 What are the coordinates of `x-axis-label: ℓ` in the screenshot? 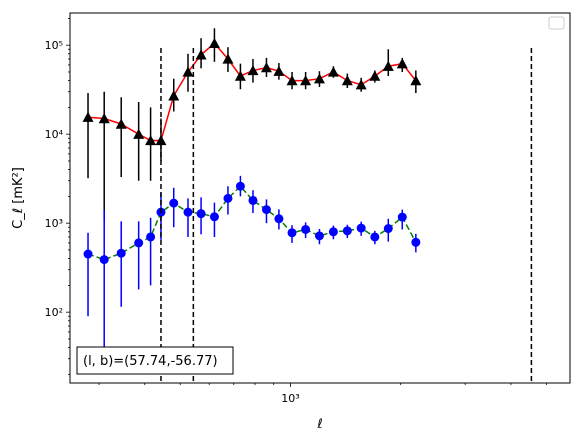 It's located at (319, 424).